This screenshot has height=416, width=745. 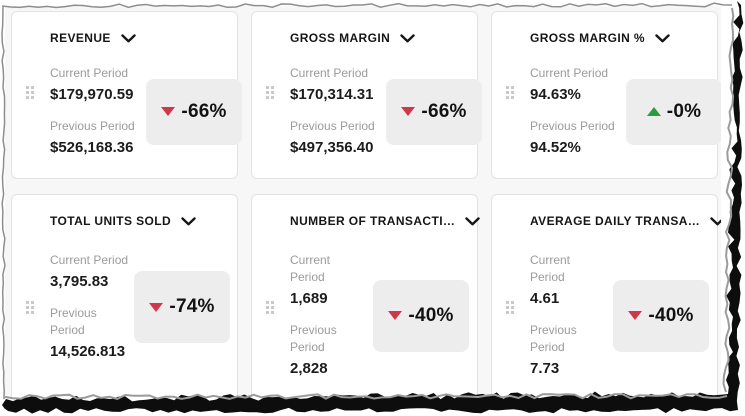 I want to click on current-period-value: 94.63%, so click(x=555, y=94).